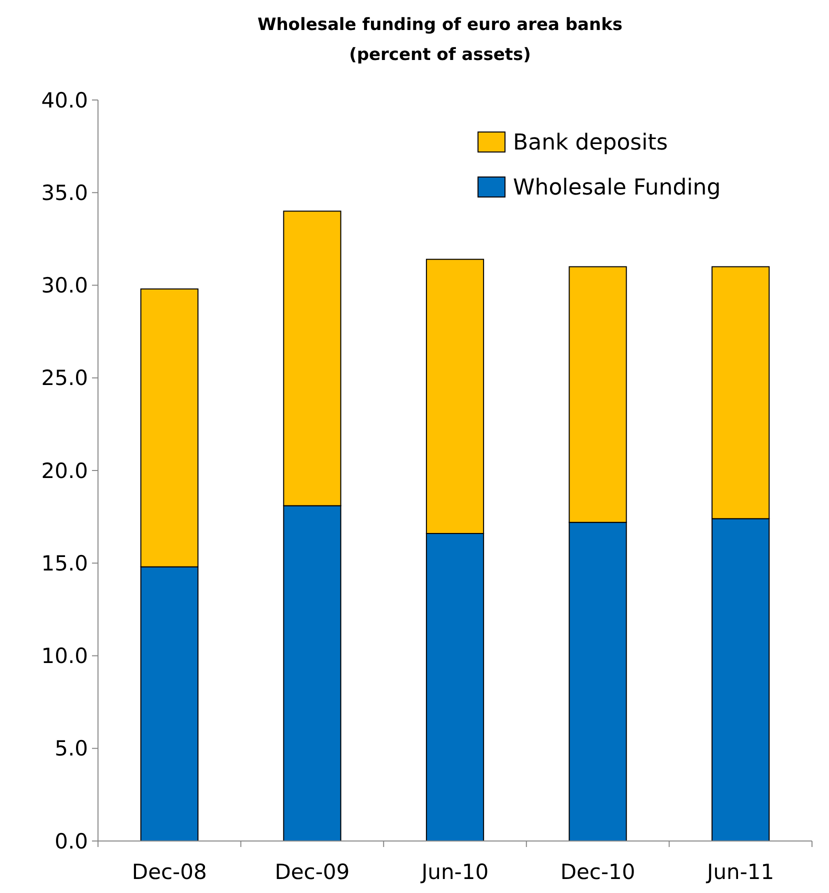  What do you see at coordinates (64, 100) in the screenshot?
I see `y-tick-label: 40.0` at bounding box center [64, 100].